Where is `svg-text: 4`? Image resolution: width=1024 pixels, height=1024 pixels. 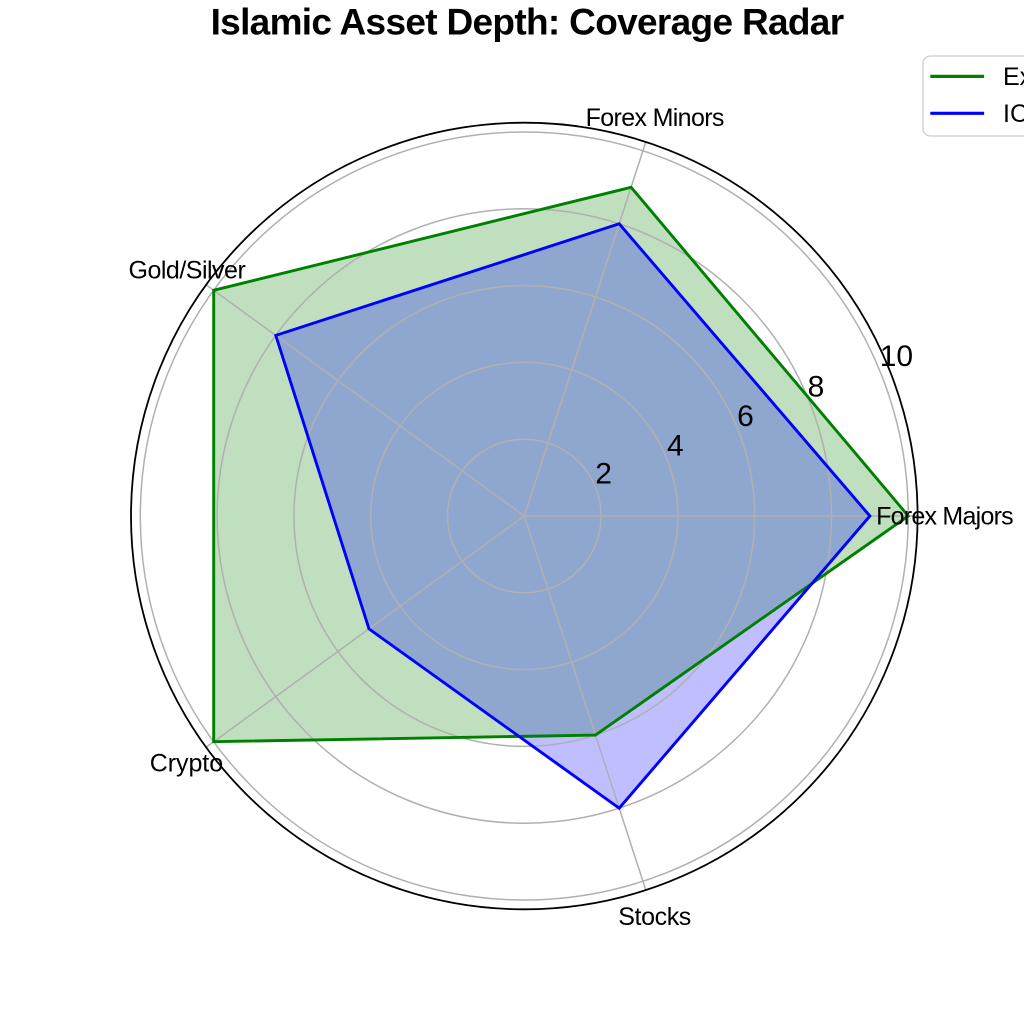
svg-text: 4 is located at coordinates (675, 445).